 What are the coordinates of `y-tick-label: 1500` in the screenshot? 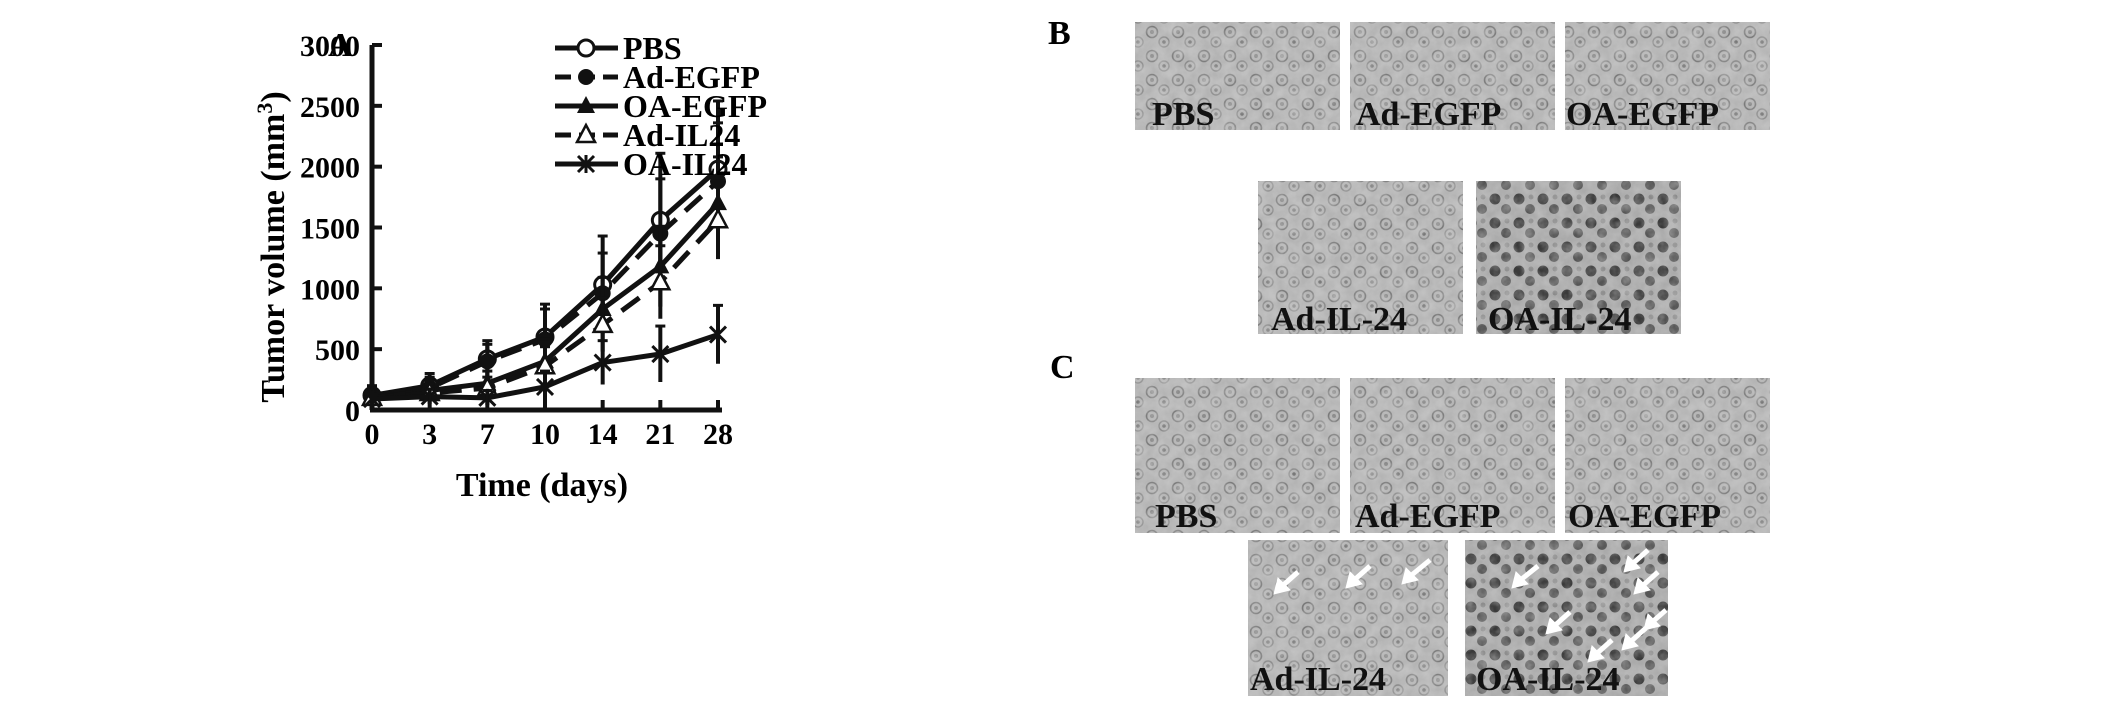 It's located at (330, 229).